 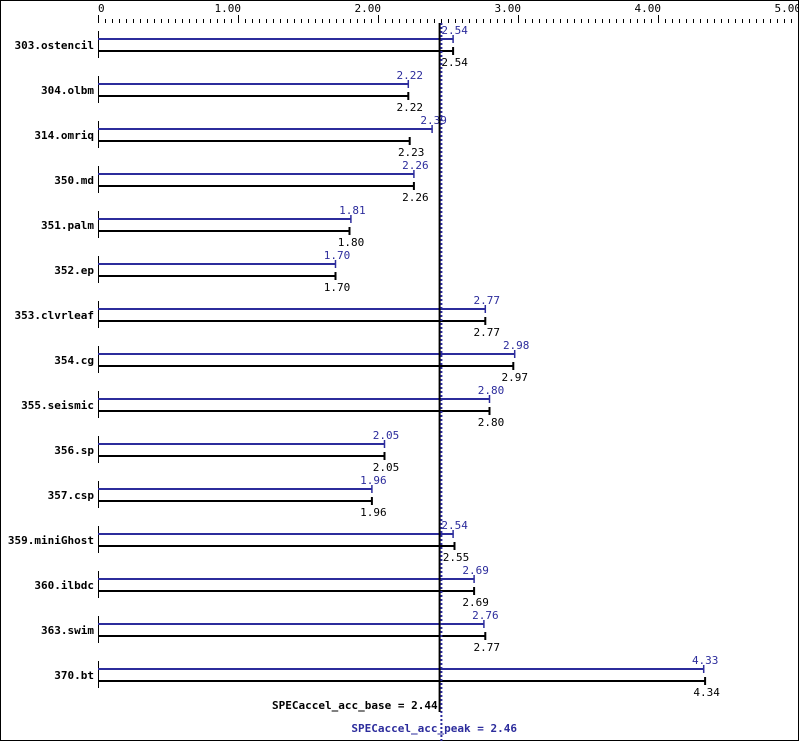 What do you see at coordinates (337, 287) in the screenshot?
I see `base-value-label: 1.70` at bounding box center [337, 287].